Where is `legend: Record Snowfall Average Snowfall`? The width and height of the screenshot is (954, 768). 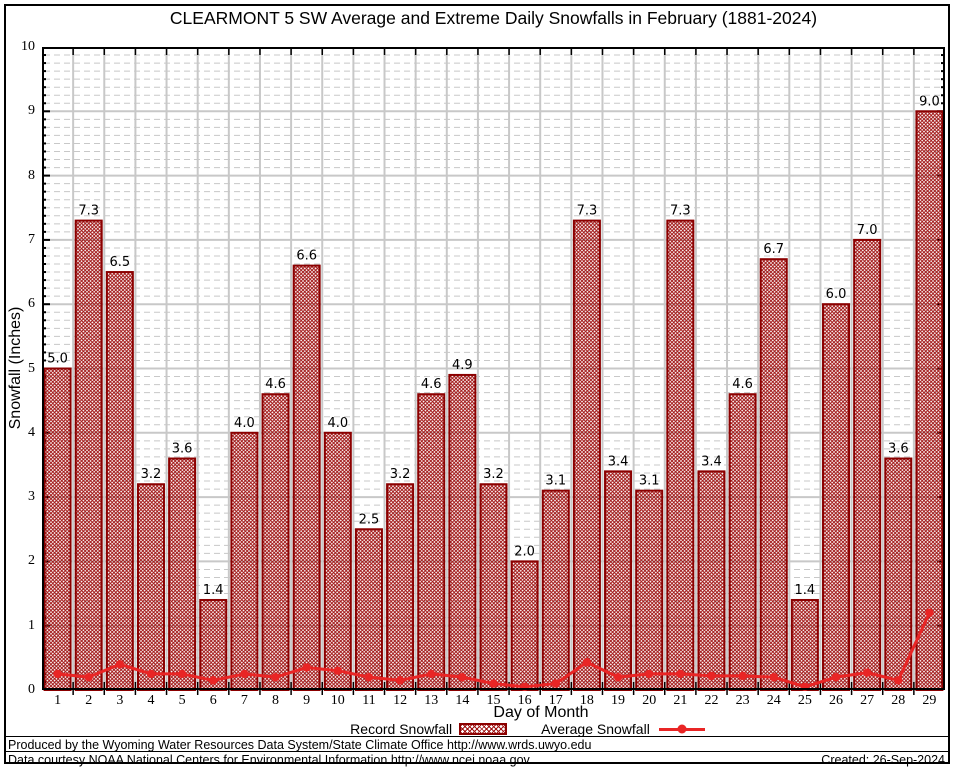
legend: Record Snowfall Average Snowfall is located at coordinates (493, 729).